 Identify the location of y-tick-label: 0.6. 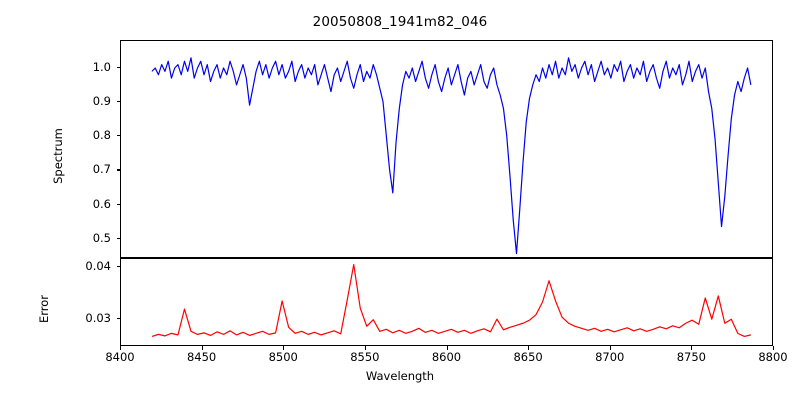
(101, 203).